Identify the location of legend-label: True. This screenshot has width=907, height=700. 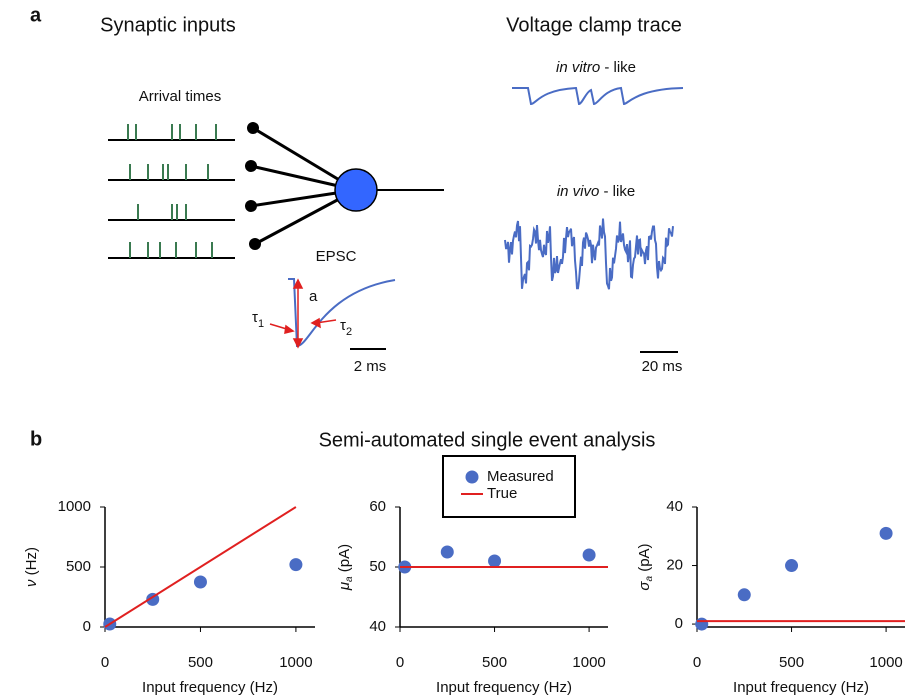
(502, 493).